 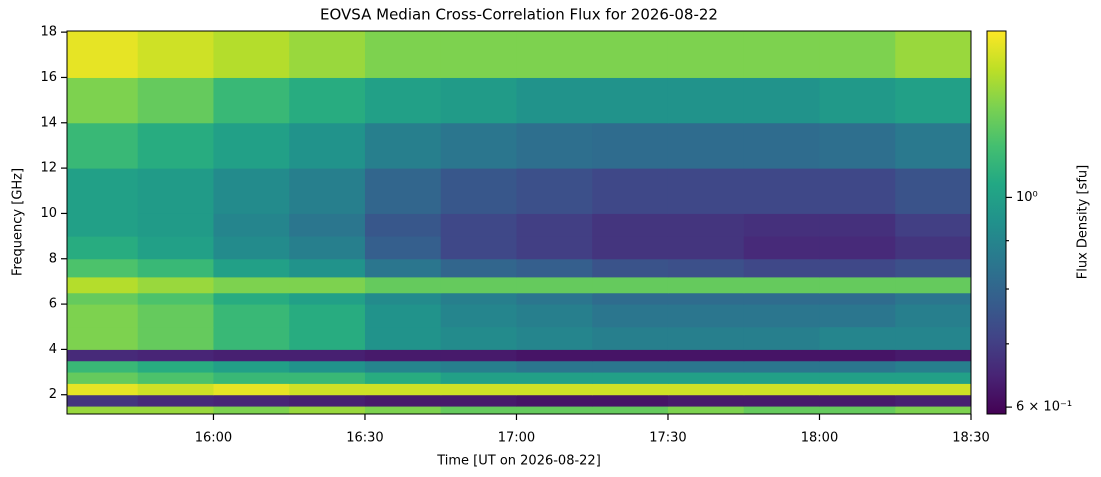 What do you see at coordinates (53, 349) in the screenshot?
I see `y-tick-label: 4` at bounding box center [53, 349].